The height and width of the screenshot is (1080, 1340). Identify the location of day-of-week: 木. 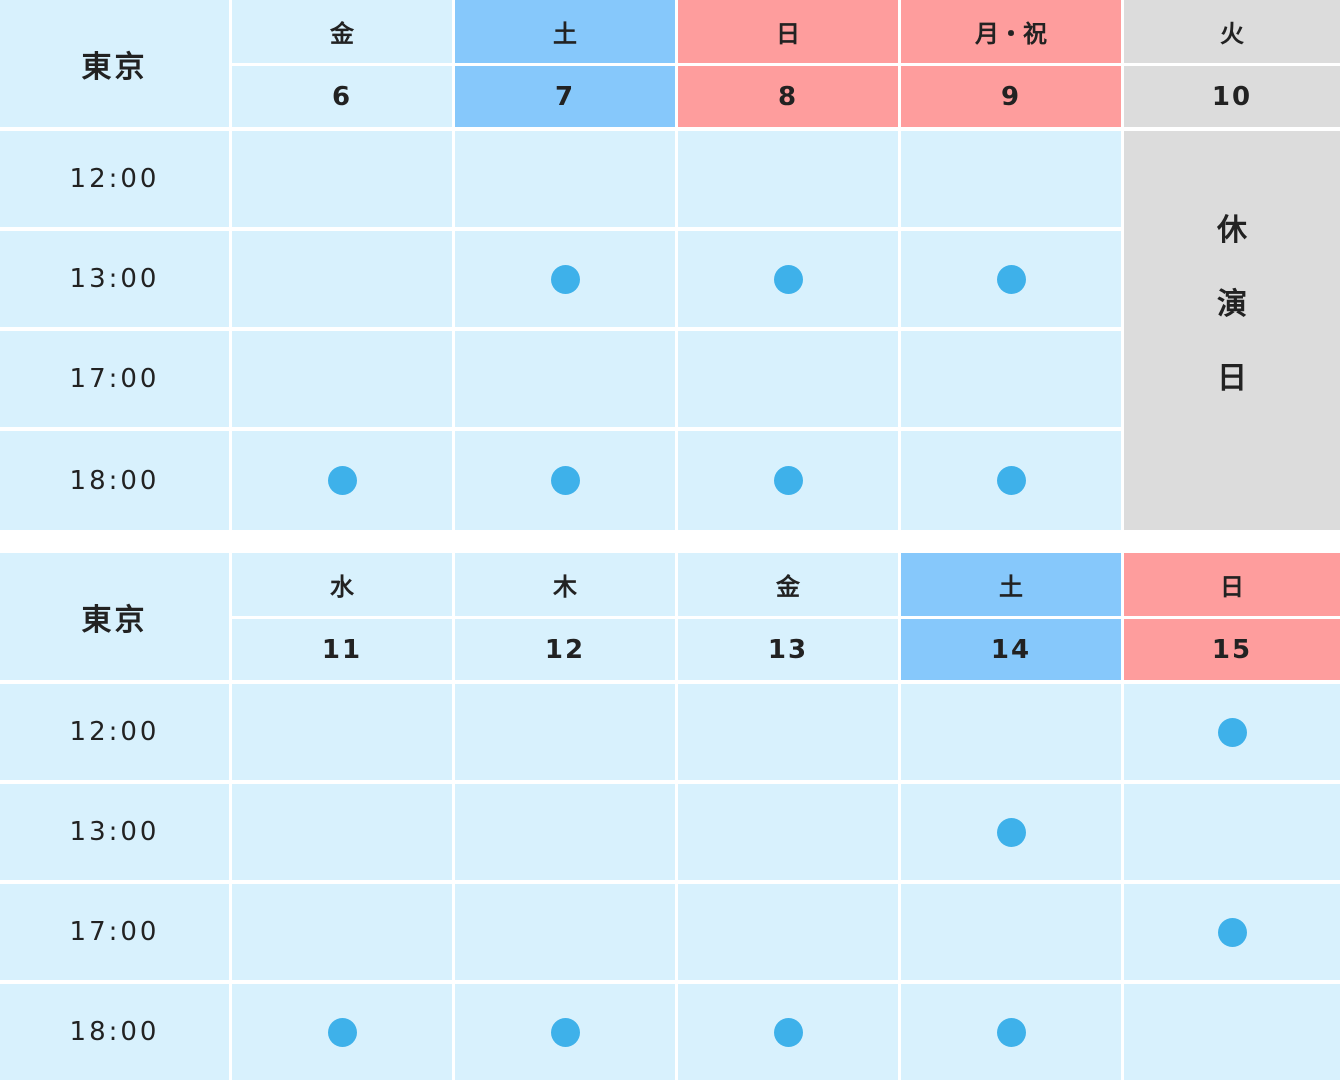
(565, 584).